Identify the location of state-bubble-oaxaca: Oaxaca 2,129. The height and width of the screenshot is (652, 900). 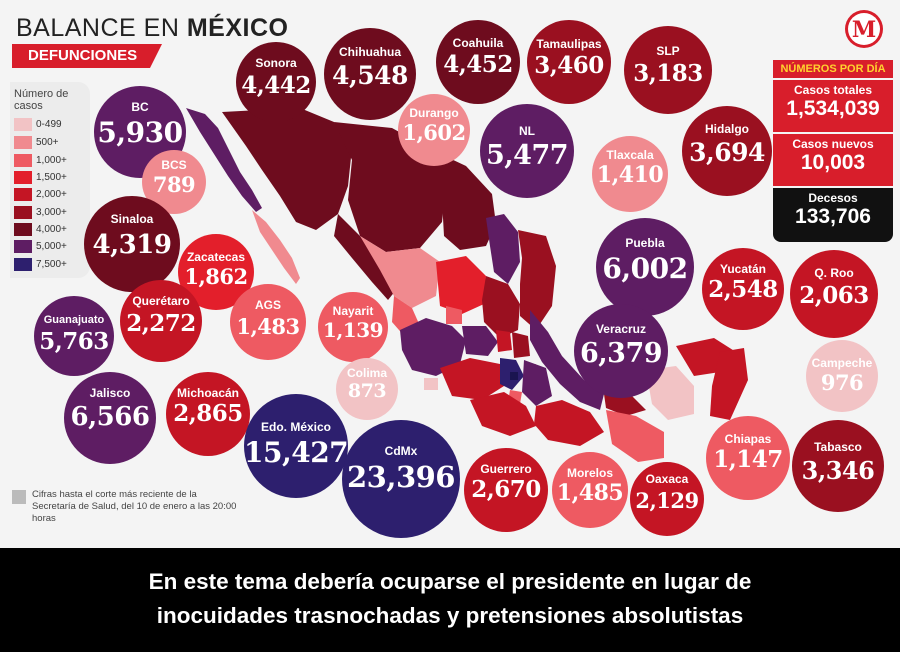
(667, 499).